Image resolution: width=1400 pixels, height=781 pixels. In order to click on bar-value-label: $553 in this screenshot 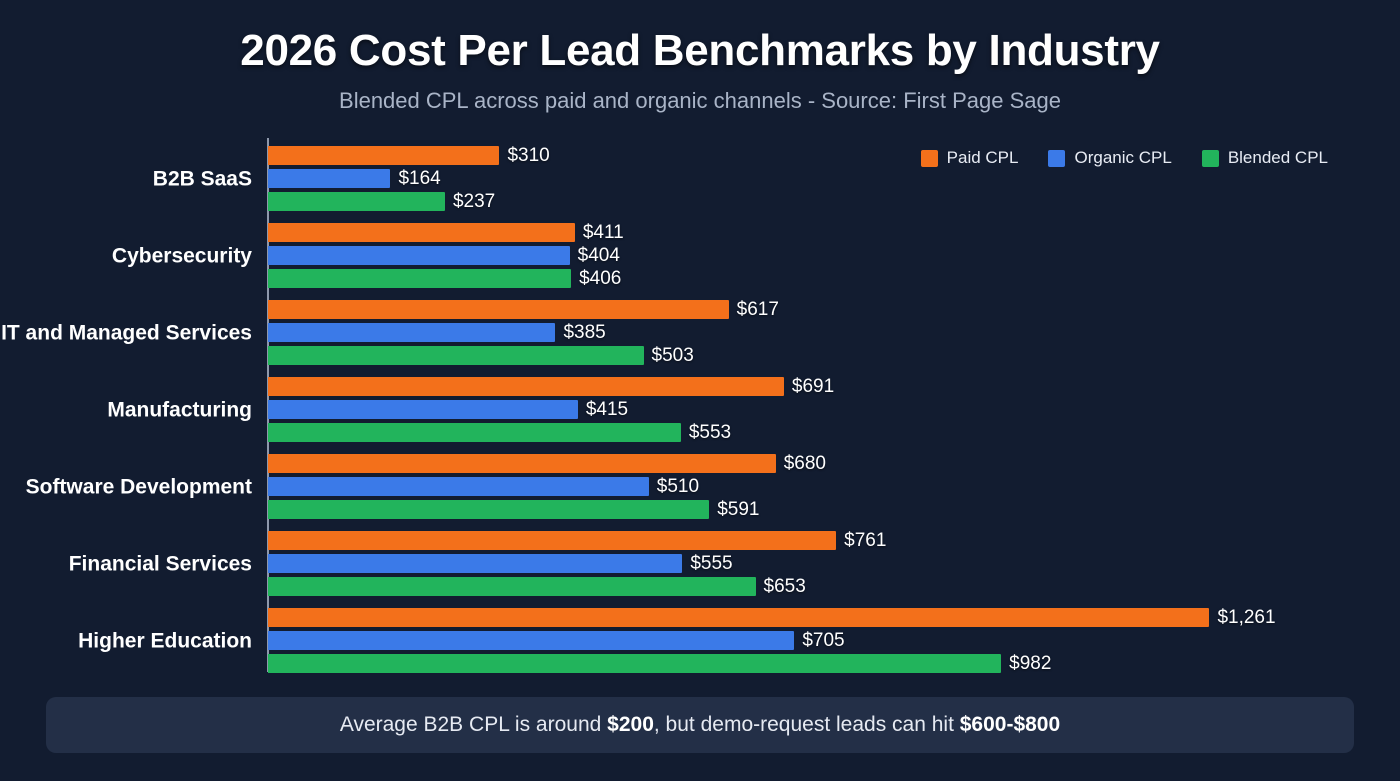, I will do `click(710, 432)`.